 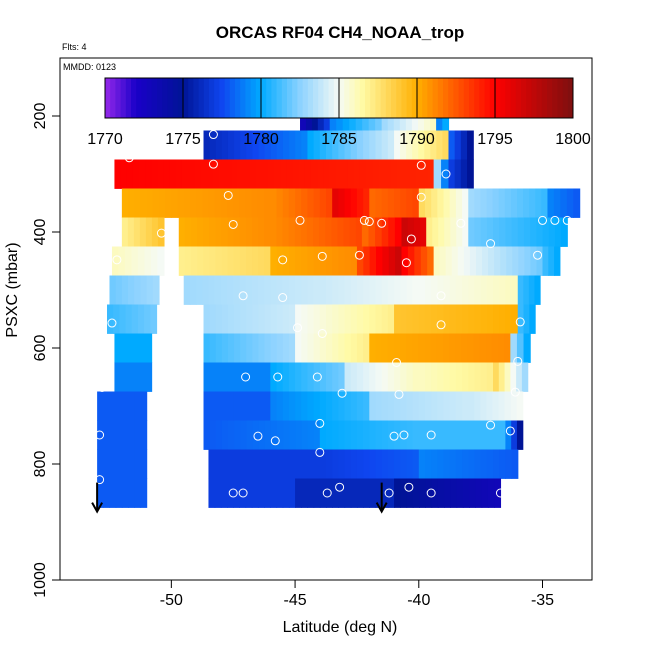 What do you see at coordinates (339, 113) in the screenshot?
I see `colorbar-ticks: 1770 1775 1780 1785 1790 1795 1800` at bounding box center [339, 113].